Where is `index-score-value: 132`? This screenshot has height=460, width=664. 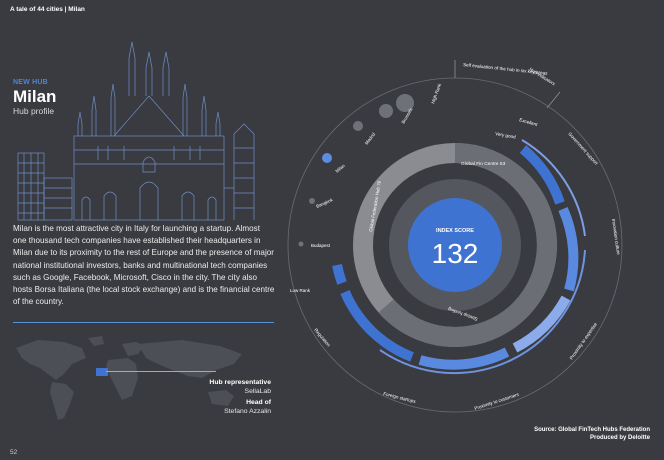
index-score-value: 132 is located at coordinates (455, 253).